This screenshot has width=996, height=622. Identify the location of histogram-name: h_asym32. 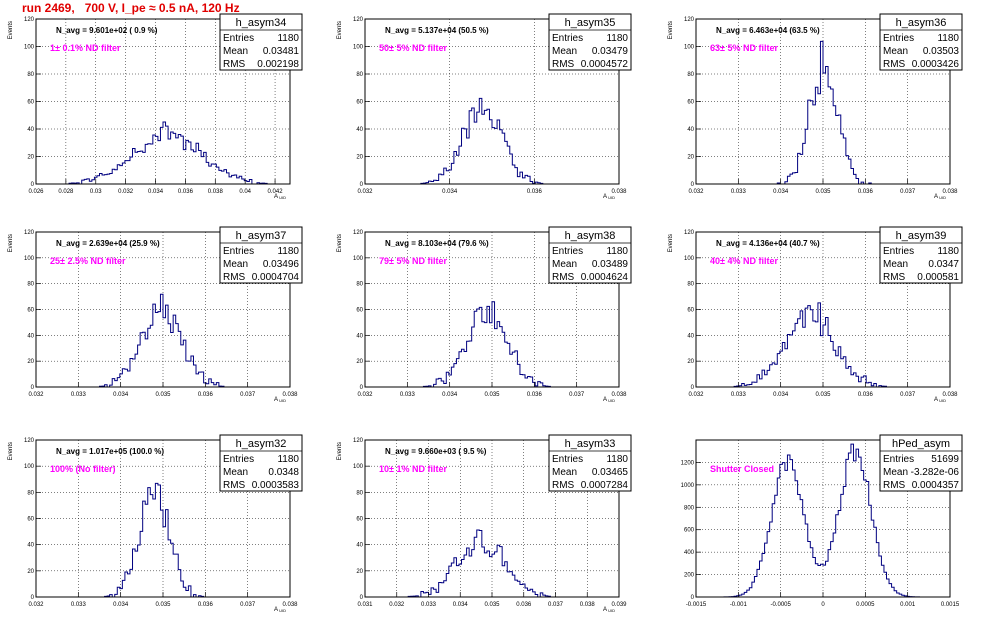
(261, 444).